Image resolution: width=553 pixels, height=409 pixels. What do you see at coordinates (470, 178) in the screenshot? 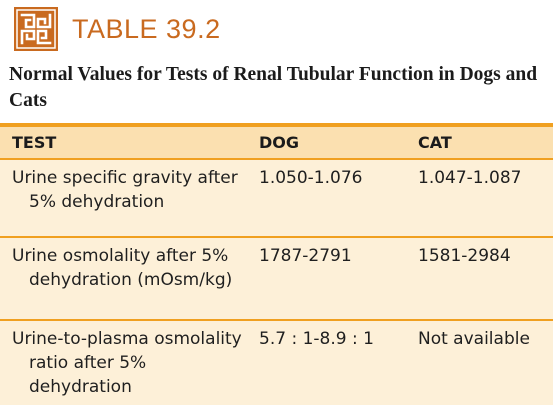
I see `cat-cell: 1.047-1.087` at bounding box center [470, 178].